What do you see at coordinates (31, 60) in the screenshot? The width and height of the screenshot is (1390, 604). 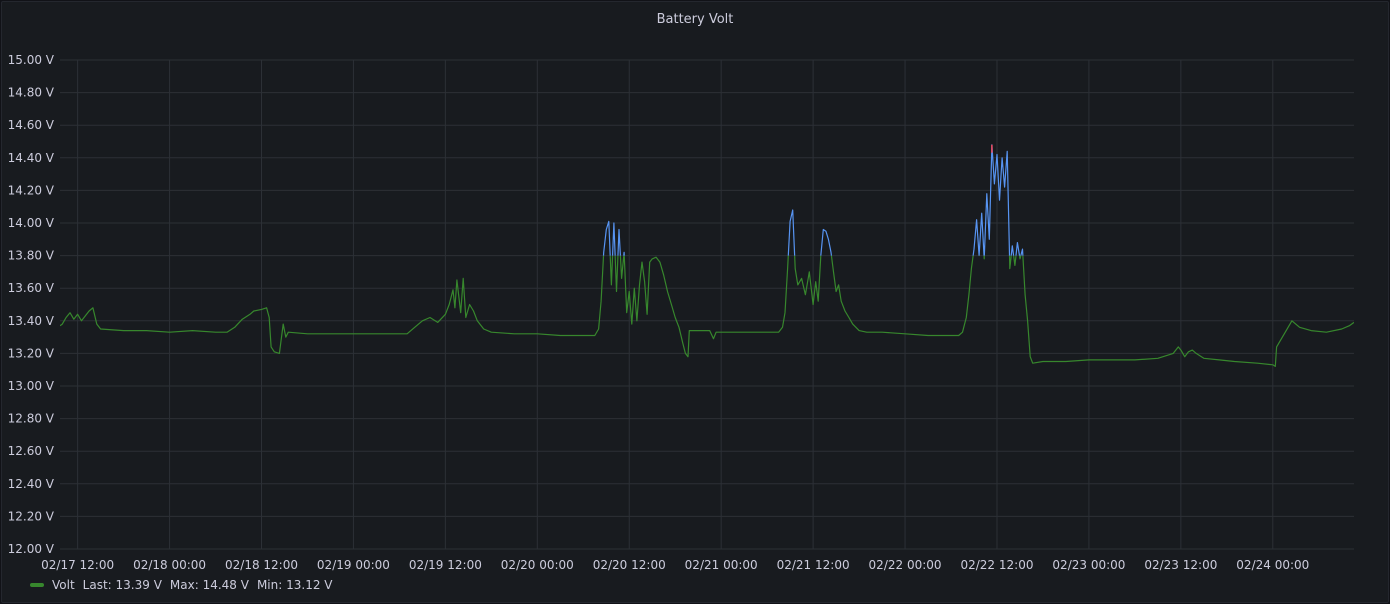 I see `y-tick-label: 15.00 V` at bounding box center [31, 60].